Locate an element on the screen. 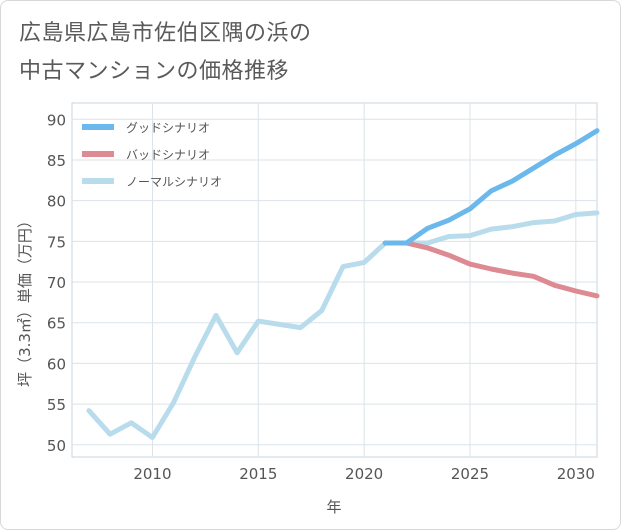 Image resolution: width=621 pixels, height=530 pixels. chart-title-line1: 広島県広島市佐伯区隅の浜の is located at coordinates (165, 33).